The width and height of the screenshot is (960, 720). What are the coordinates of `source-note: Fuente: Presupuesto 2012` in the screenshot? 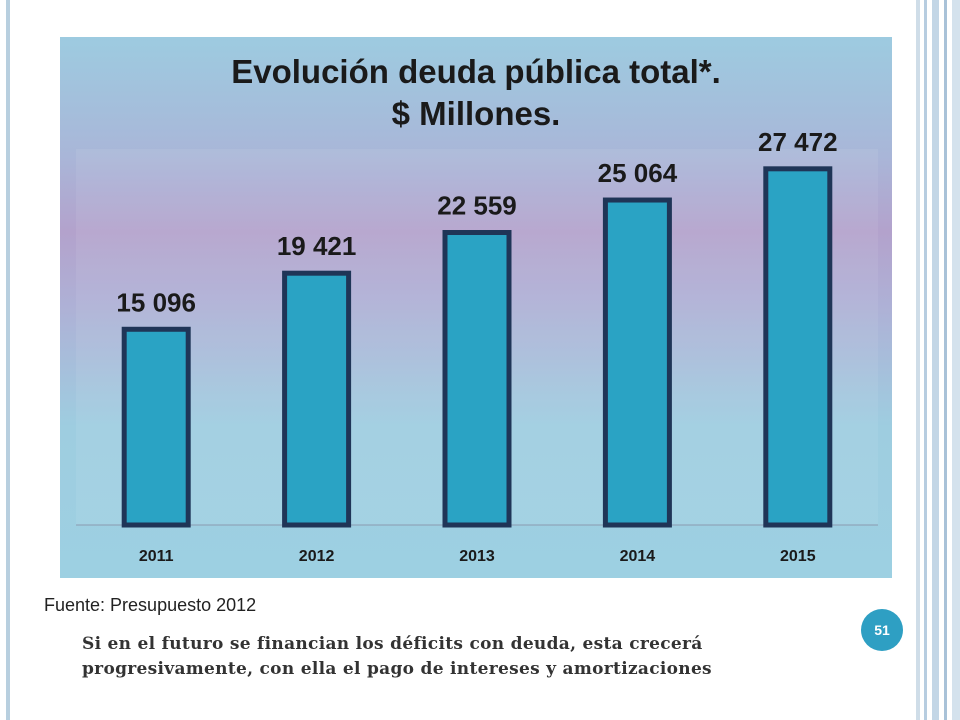 It's located at (150, 605).